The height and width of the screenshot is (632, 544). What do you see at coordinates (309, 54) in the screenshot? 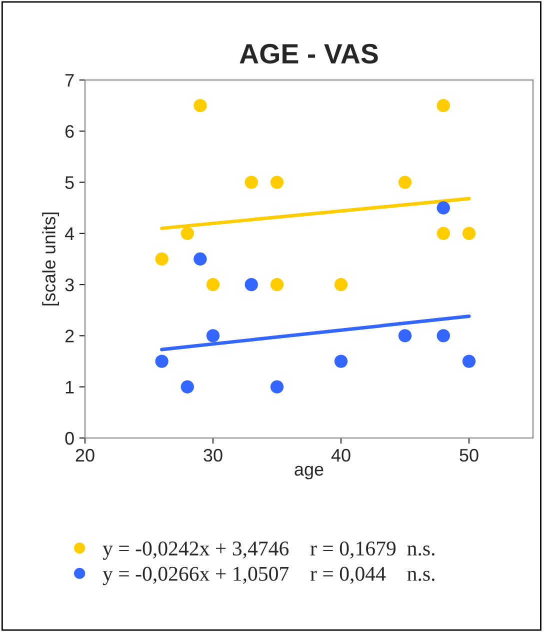
I see `chart-title: AGE - VAS` at bounding box center [309, 54].